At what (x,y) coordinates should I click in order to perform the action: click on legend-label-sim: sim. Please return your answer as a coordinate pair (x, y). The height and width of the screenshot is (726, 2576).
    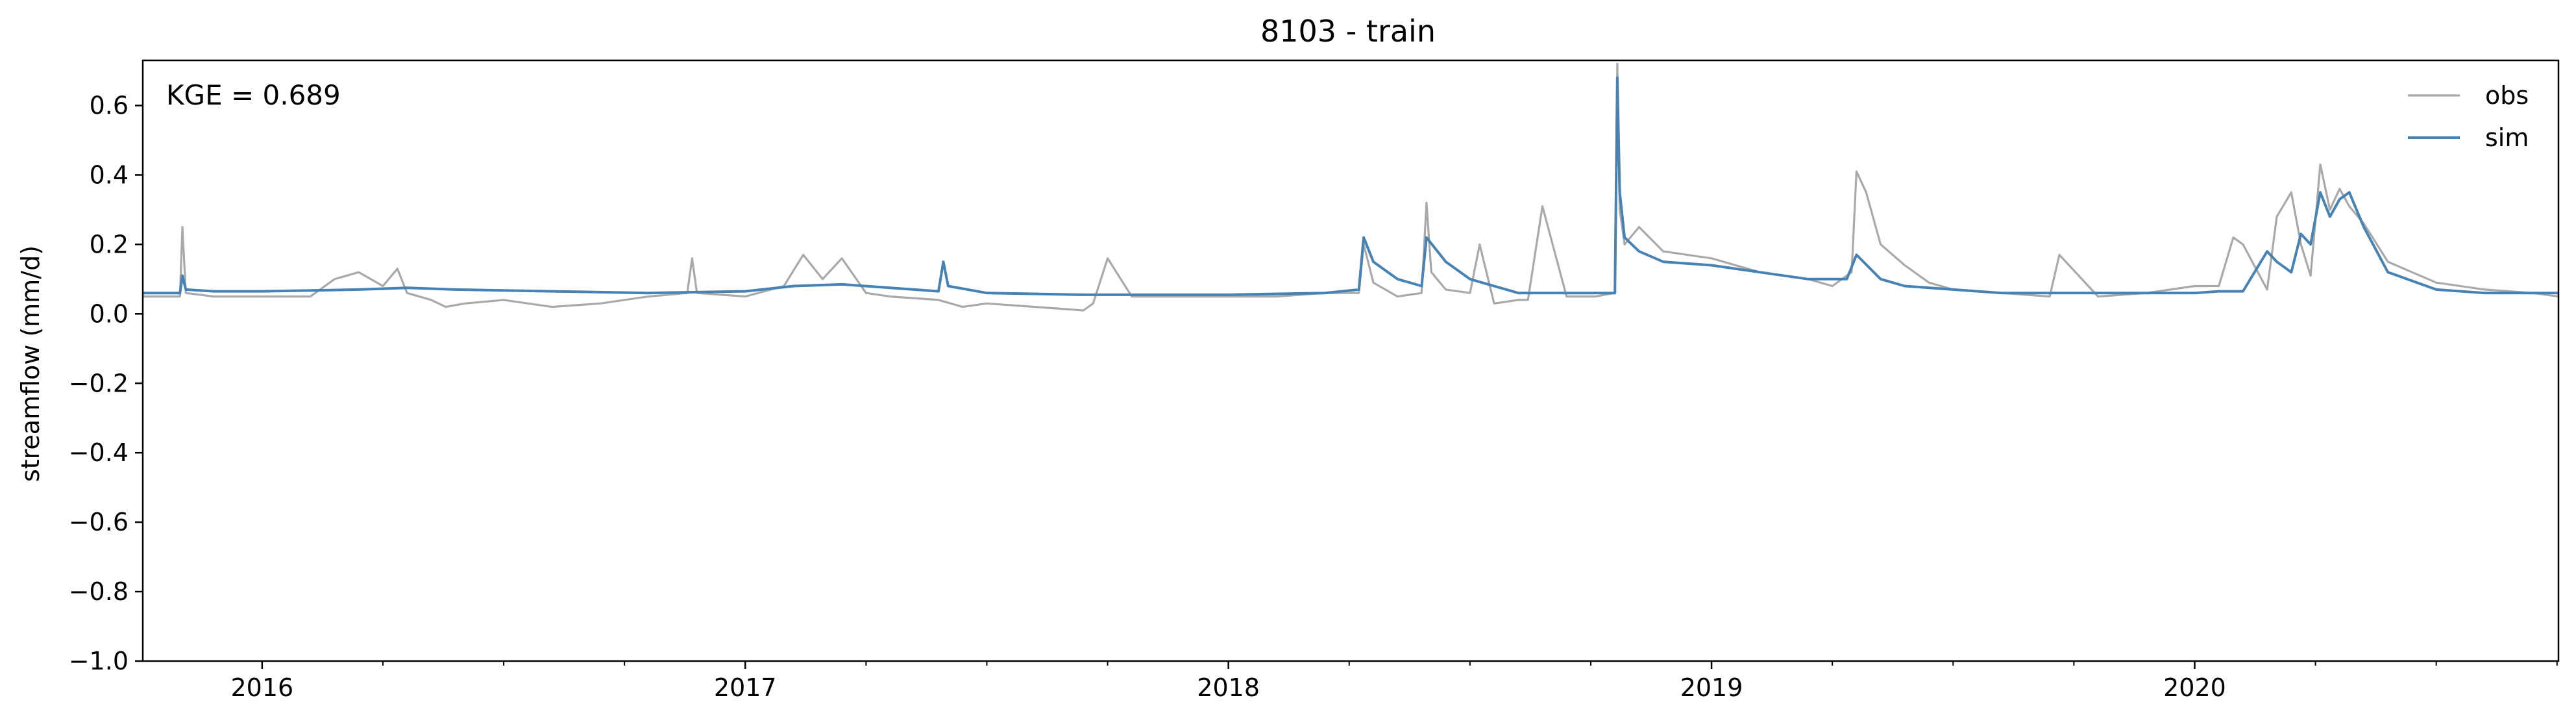
    Looking at the image, I should click on (2507, 137).